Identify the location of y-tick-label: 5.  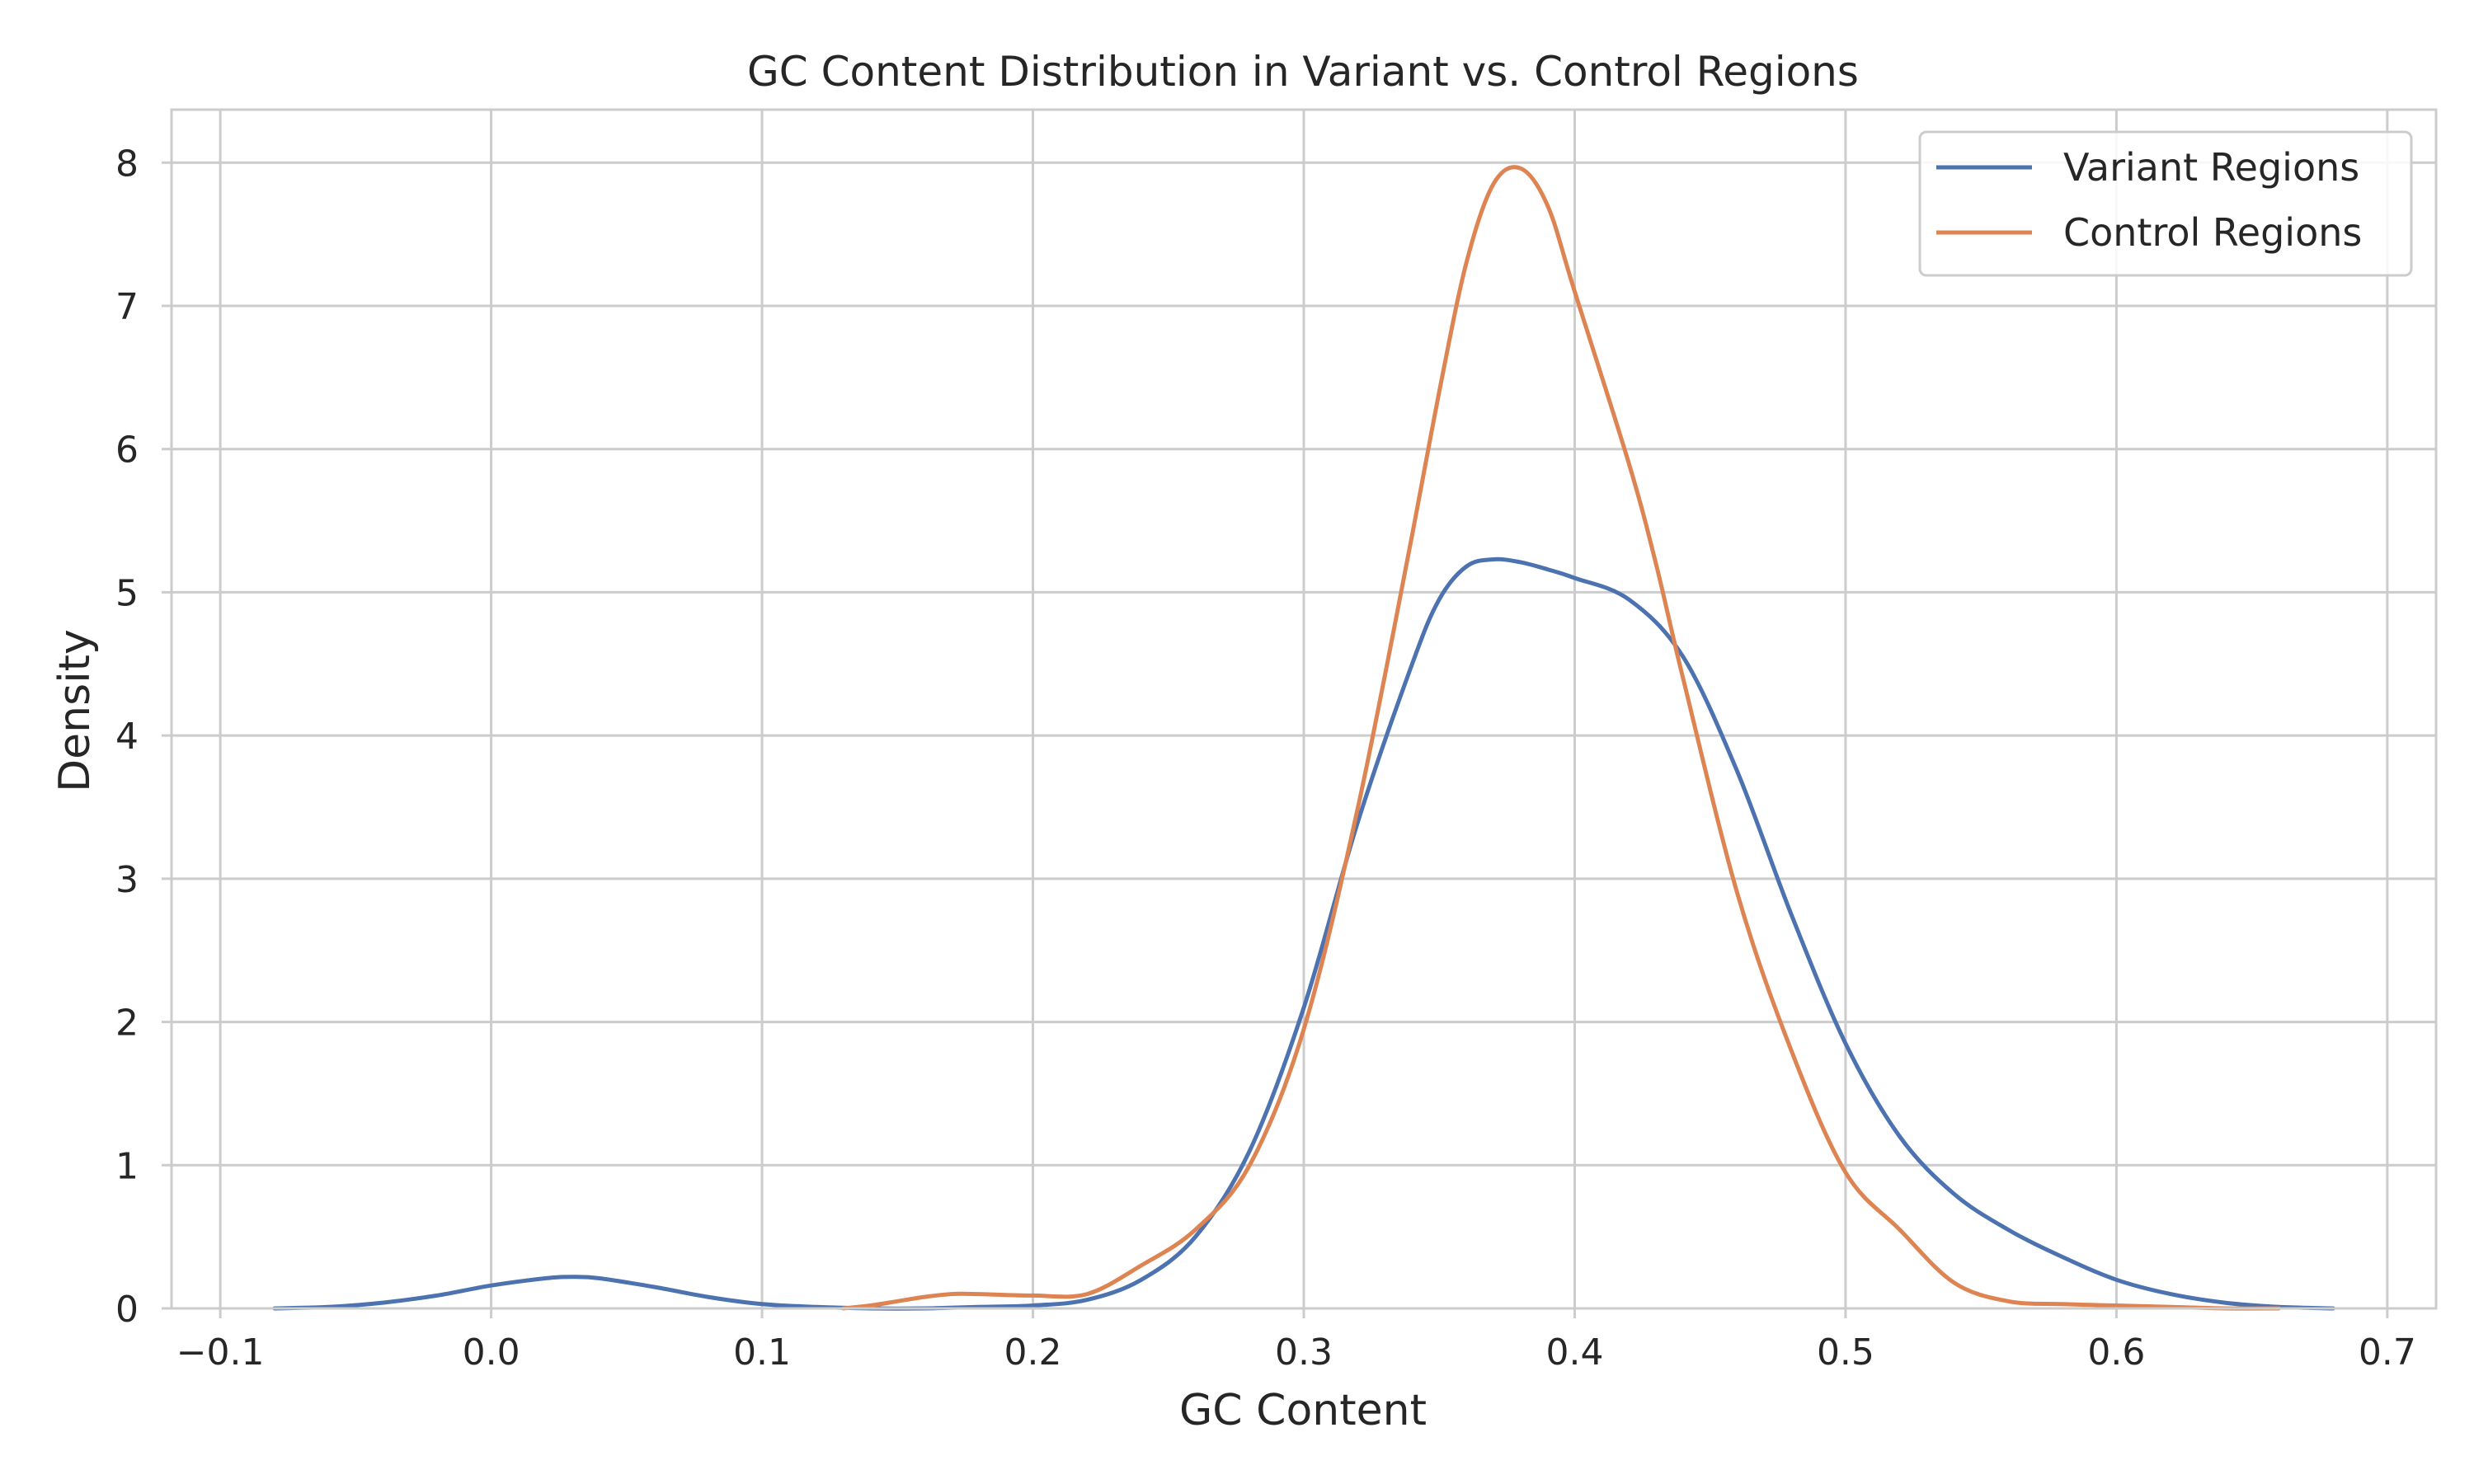
(127, 593).